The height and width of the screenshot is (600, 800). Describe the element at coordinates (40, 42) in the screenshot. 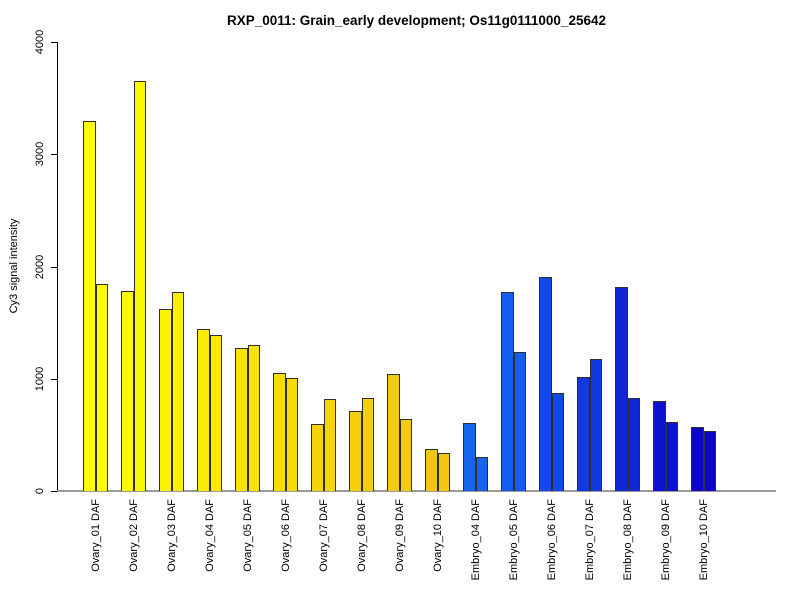

I see `y-tick-label-4000: 4000` at that location.